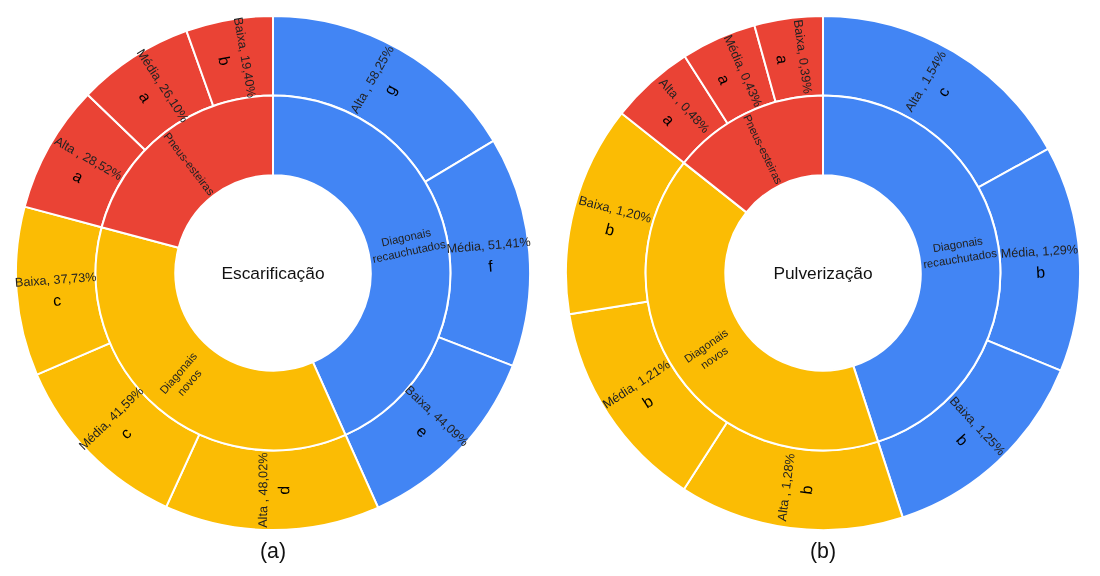  I want to click on text: (a), so click(273, 550).